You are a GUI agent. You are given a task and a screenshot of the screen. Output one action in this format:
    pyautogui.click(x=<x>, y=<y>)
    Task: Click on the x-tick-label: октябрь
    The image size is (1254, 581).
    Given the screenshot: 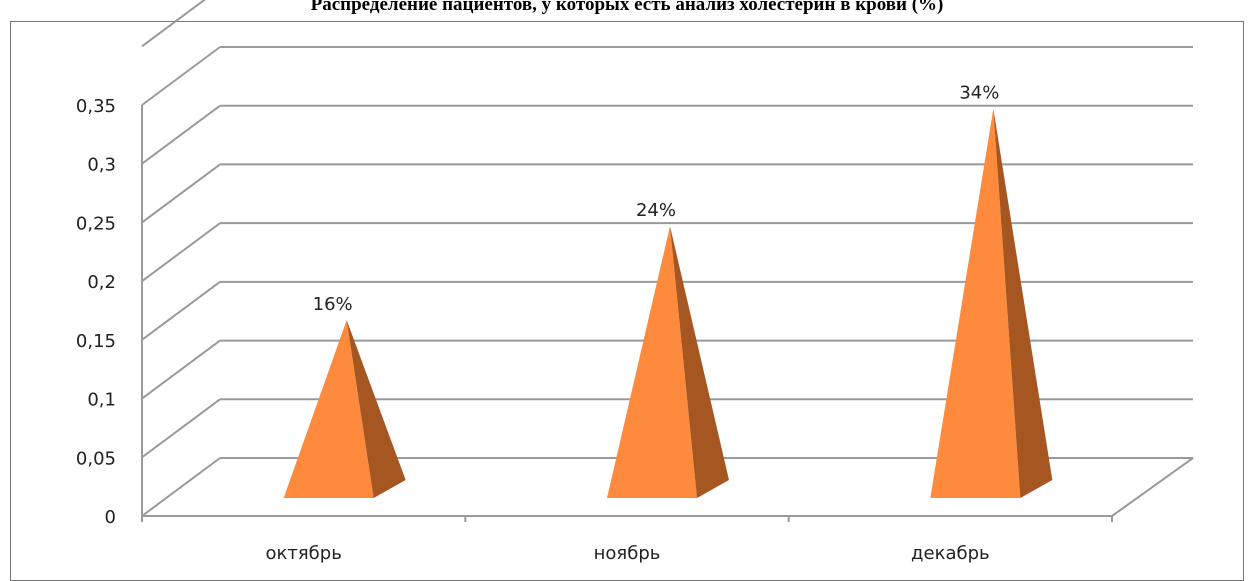 What is the action you would take?
    pyautogui.click(x=303, y=553)
    